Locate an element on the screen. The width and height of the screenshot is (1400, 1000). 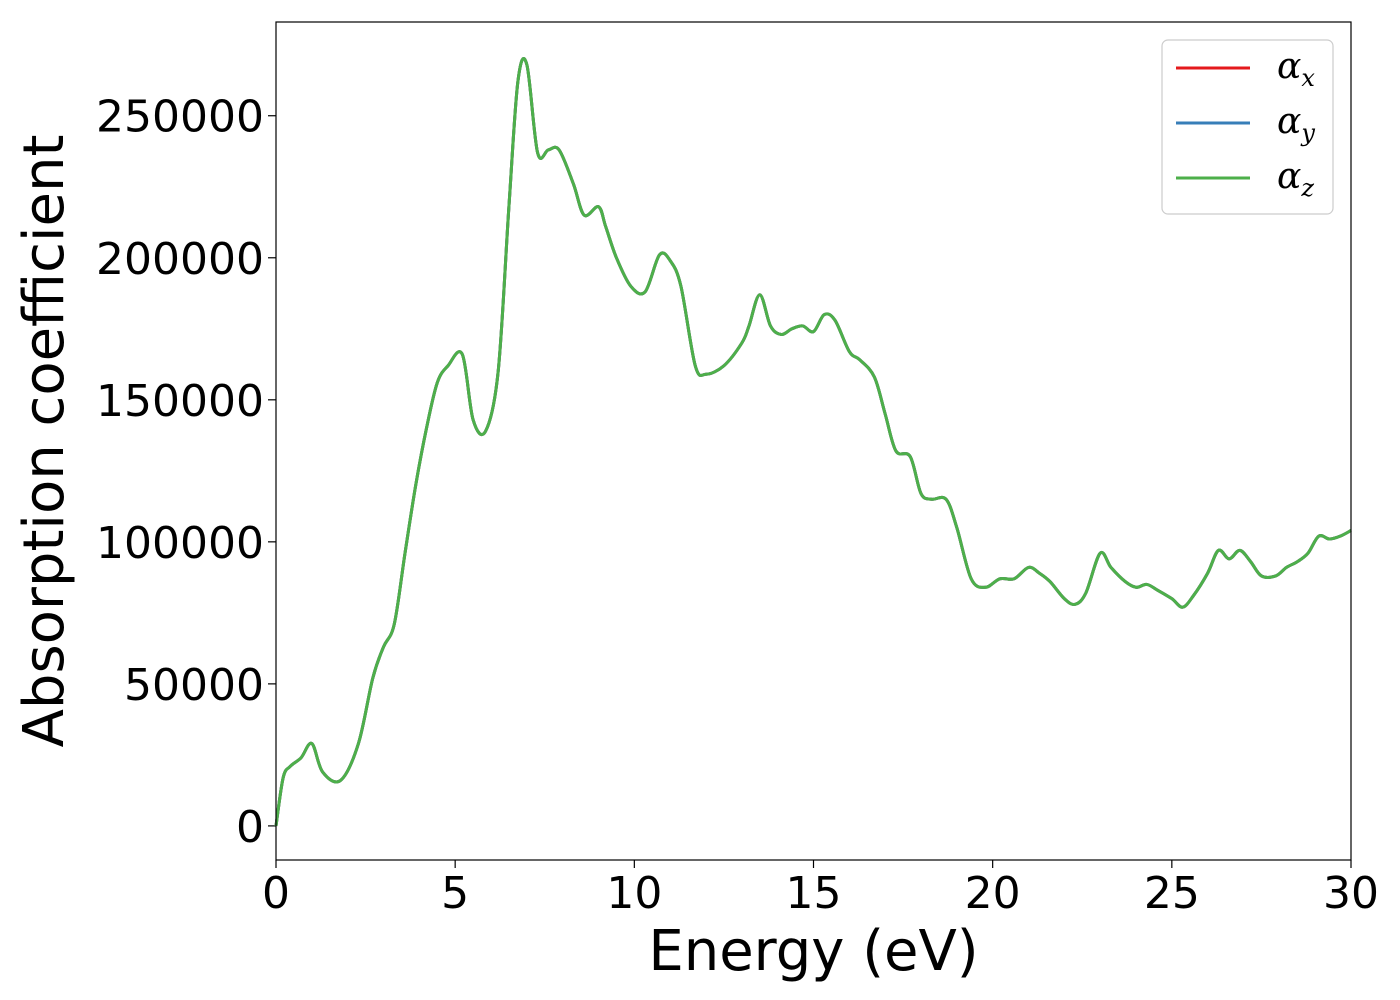
y-tick-label: 50000 is located at coordinates (194, 685).